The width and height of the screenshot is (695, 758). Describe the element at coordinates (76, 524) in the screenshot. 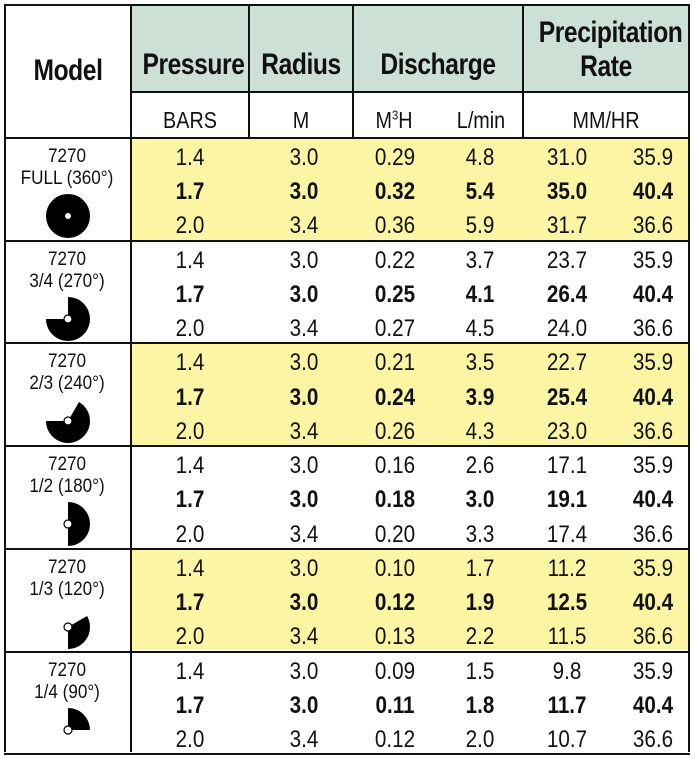

I see `half-arc-icon` at that location.